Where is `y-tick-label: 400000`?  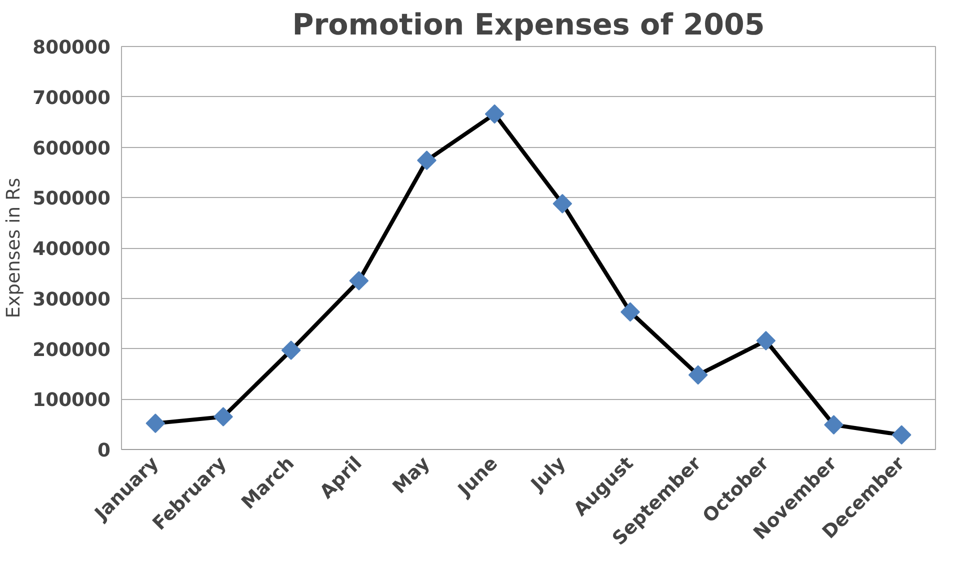 y-tick-label: 400000 is located at coordinates (71, 249).